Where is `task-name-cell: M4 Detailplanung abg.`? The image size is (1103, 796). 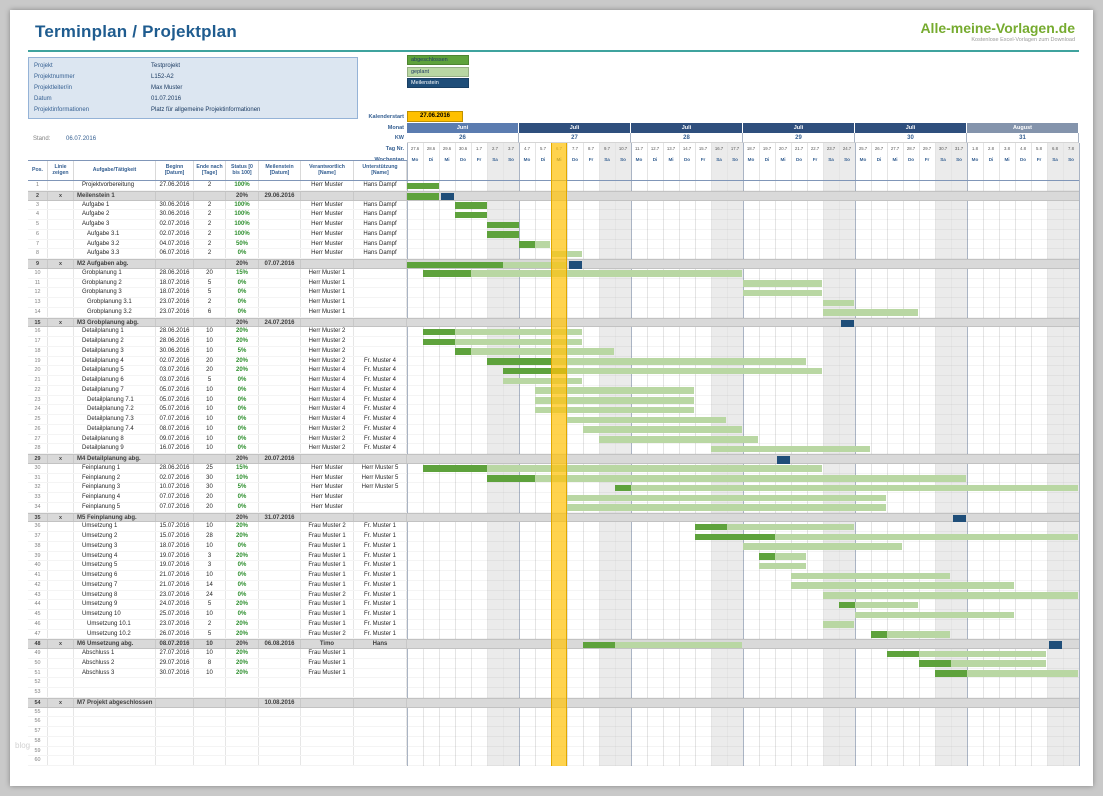 task-name-cell: M4 Detailplanung abg. is located at coordinates (115, 459).